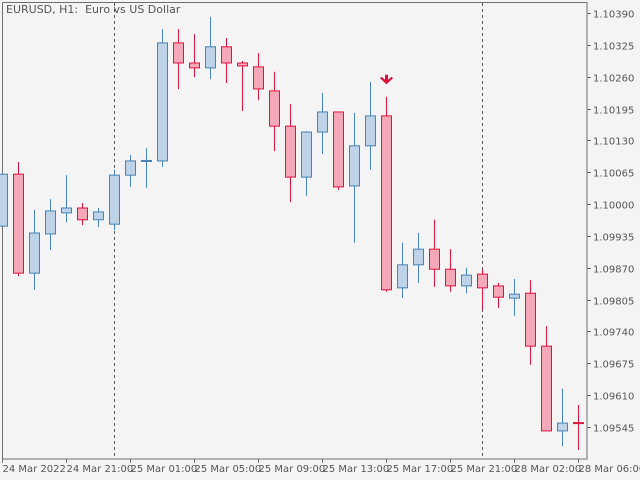 The width and height of the screenshot is (640, 480). Describe the element at coordinates (100, 469) in the screenshot. I see `time-tick-label: 24 Mar 21:00` at that location.